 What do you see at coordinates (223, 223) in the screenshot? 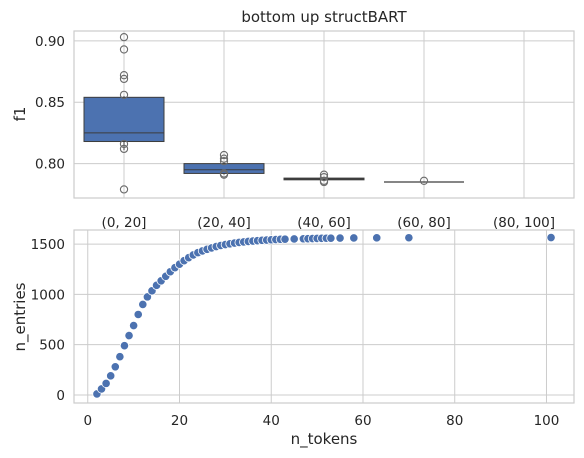
I see `x-tick-label: (20, 40]` at bounding box center [223, 223].